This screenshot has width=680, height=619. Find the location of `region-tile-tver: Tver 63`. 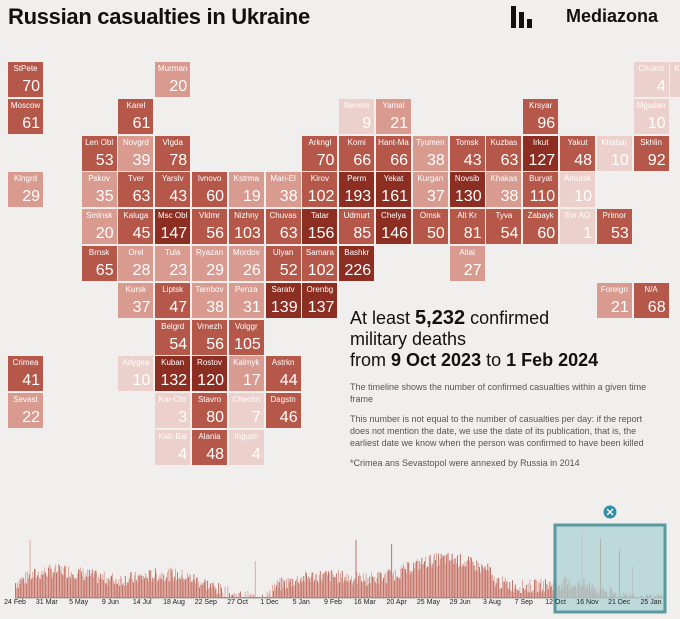

region-tile-tver: Tver 63 is located at coordinates (136, 190).